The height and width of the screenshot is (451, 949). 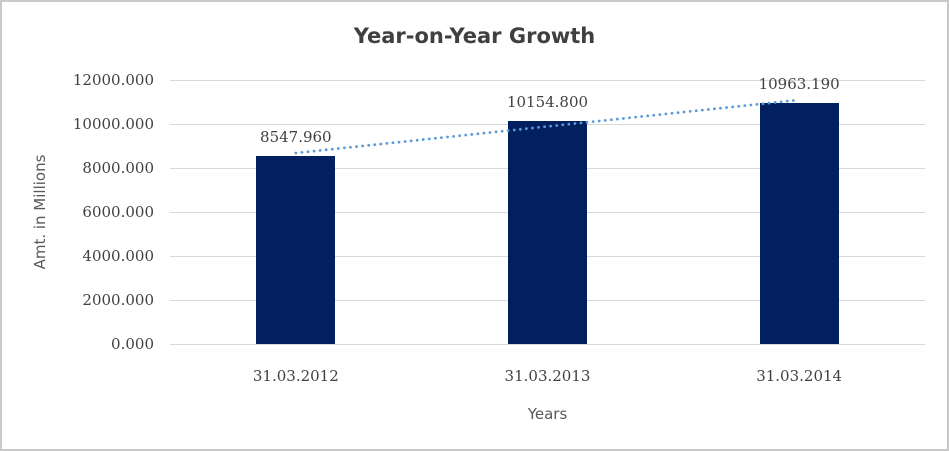 I want to click on x-axis-tick-label: 31.03.2013, so click(x=547, y=376).